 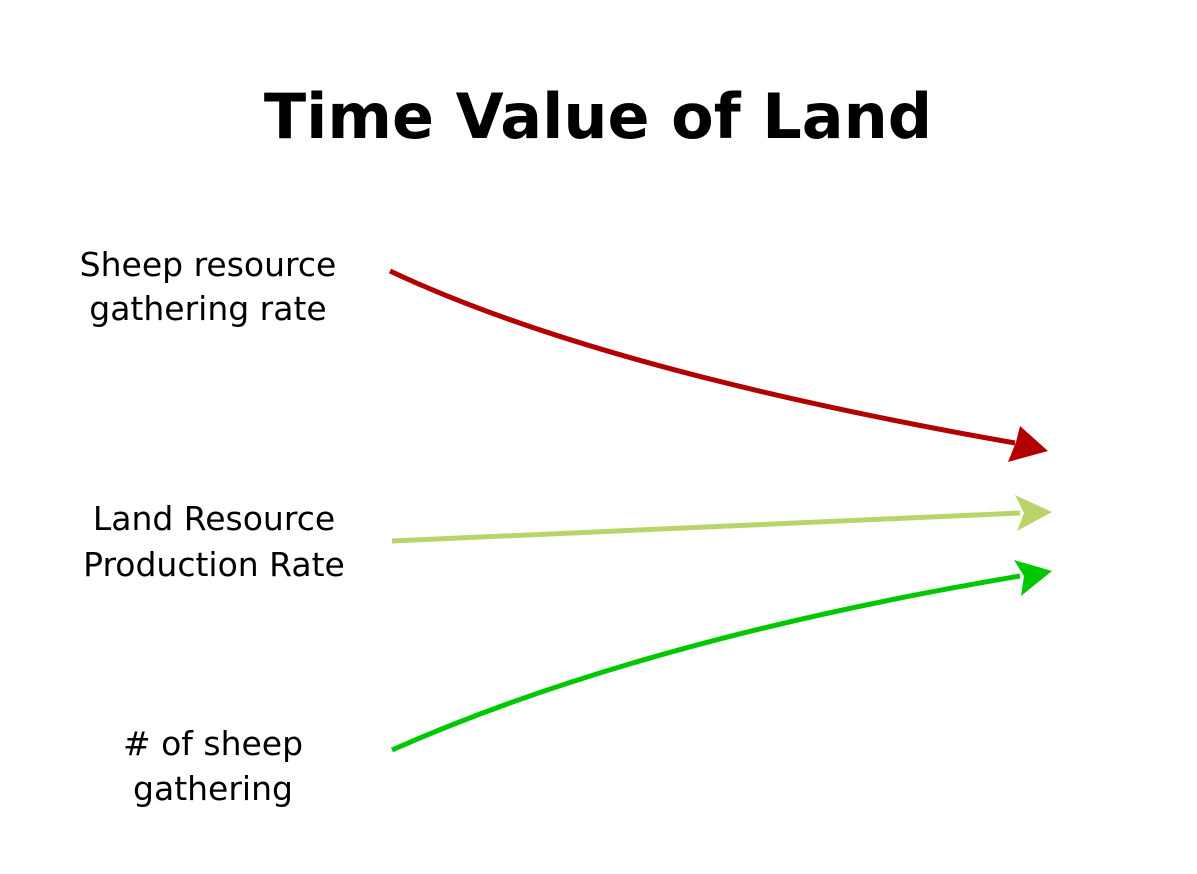 What do you see at coordinates (213, 788) in the screenshot?
I see `node-label: gathering` at bounding box center [213, 788].